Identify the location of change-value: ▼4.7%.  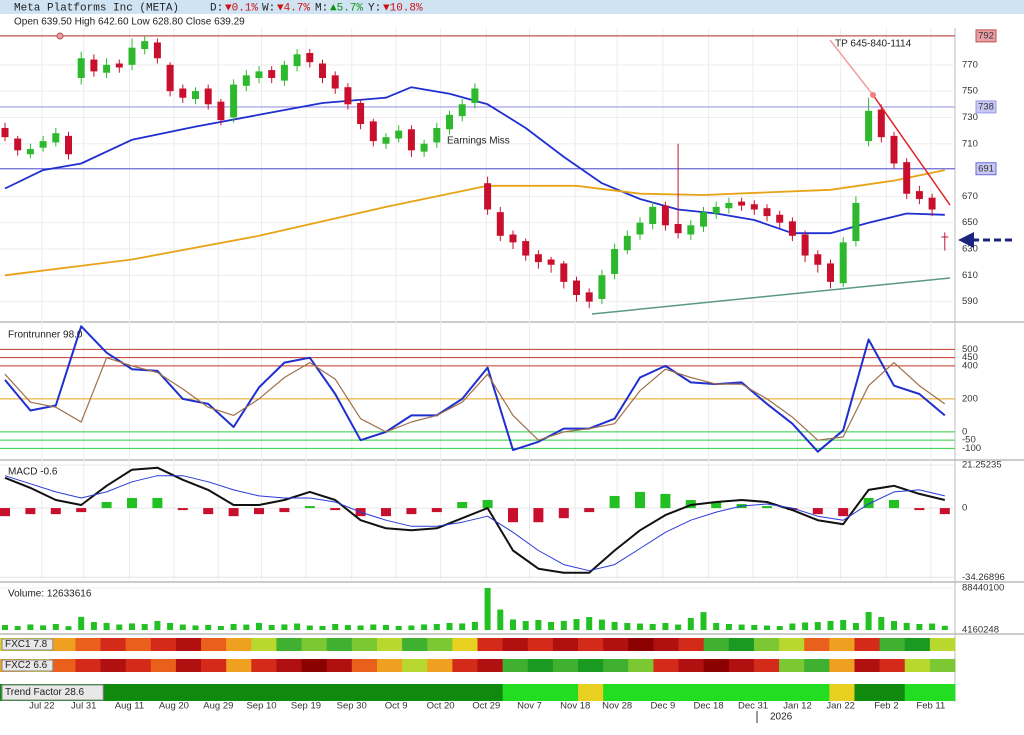
(293, 8).